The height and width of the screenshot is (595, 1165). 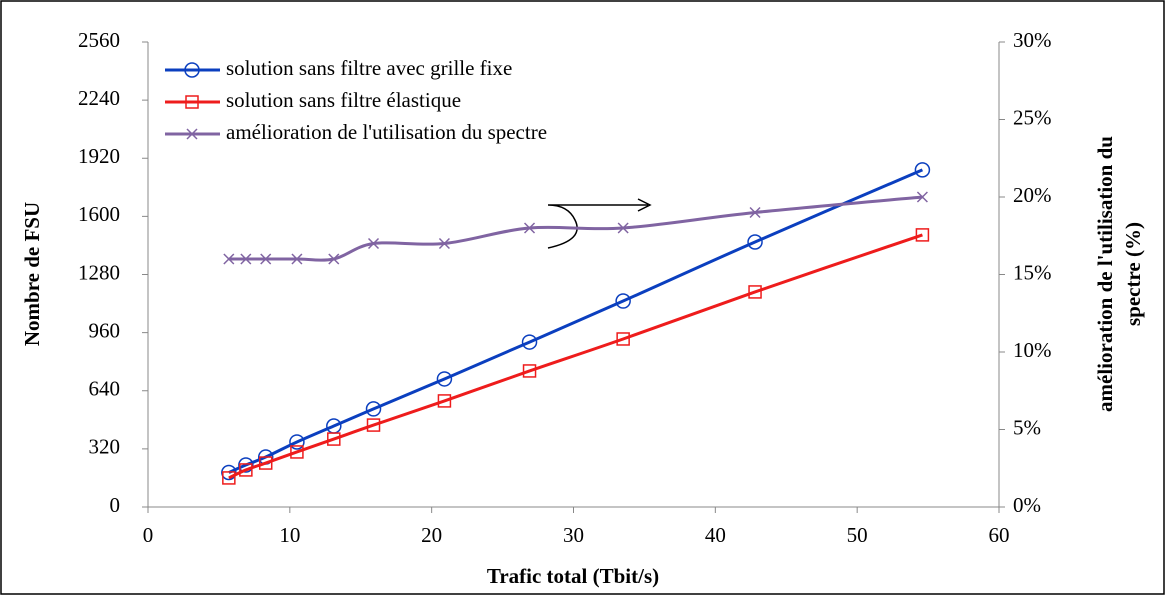 I want to click on legend-label: amélioration de l'utilisation du spectre, so click(x=386, y=132).